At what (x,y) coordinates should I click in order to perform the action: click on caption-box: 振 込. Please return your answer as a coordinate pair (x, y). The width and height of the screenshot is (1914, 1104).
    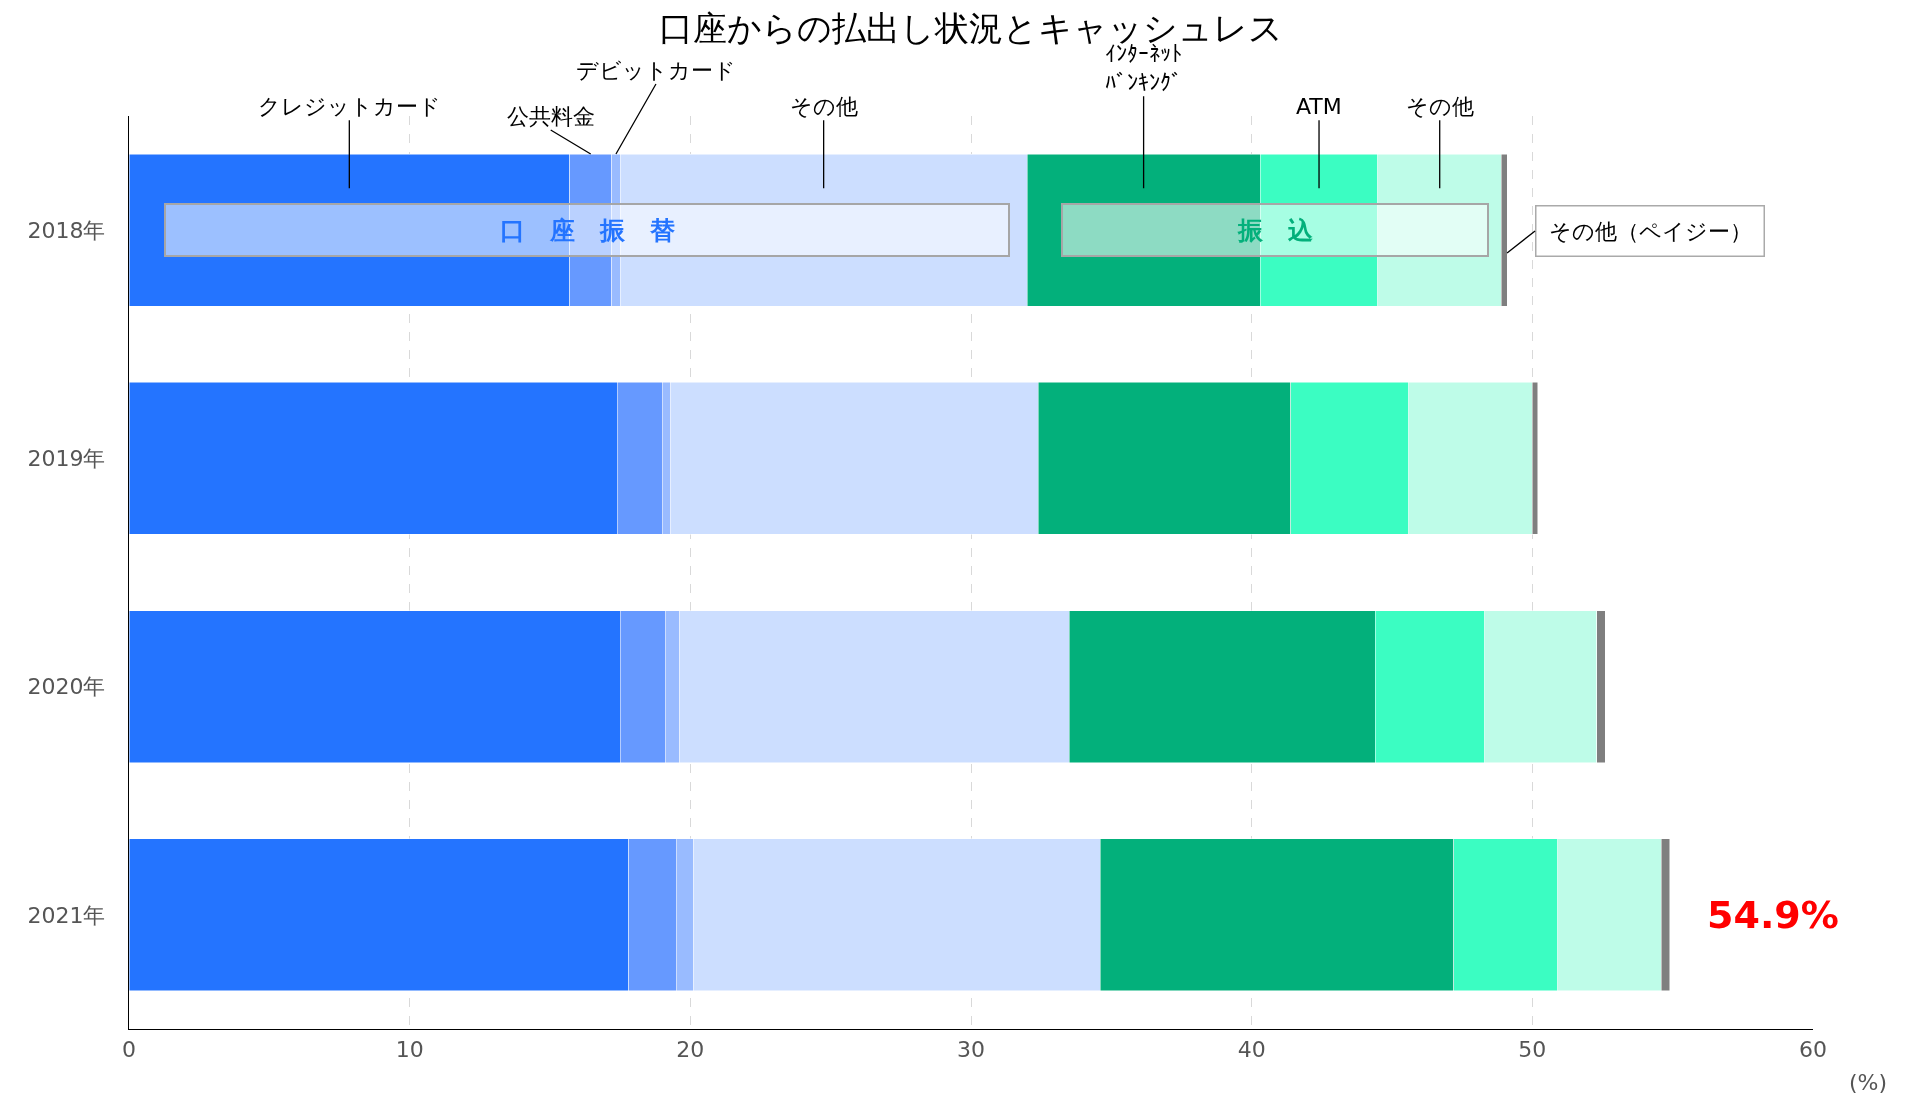
    Looking at the image, I should click on (1275, 230).